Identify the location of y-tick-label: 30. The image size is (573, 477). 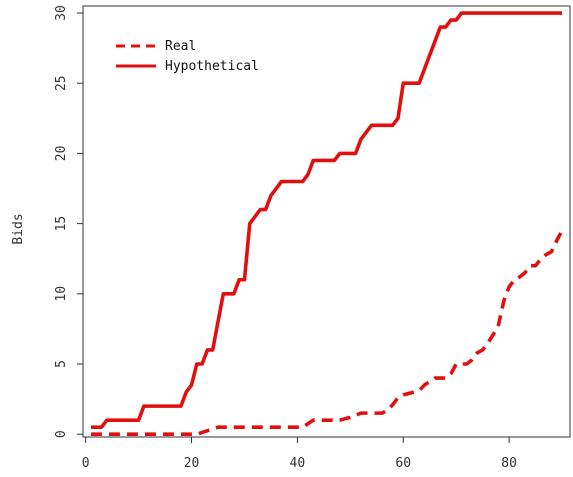
(61, 13).